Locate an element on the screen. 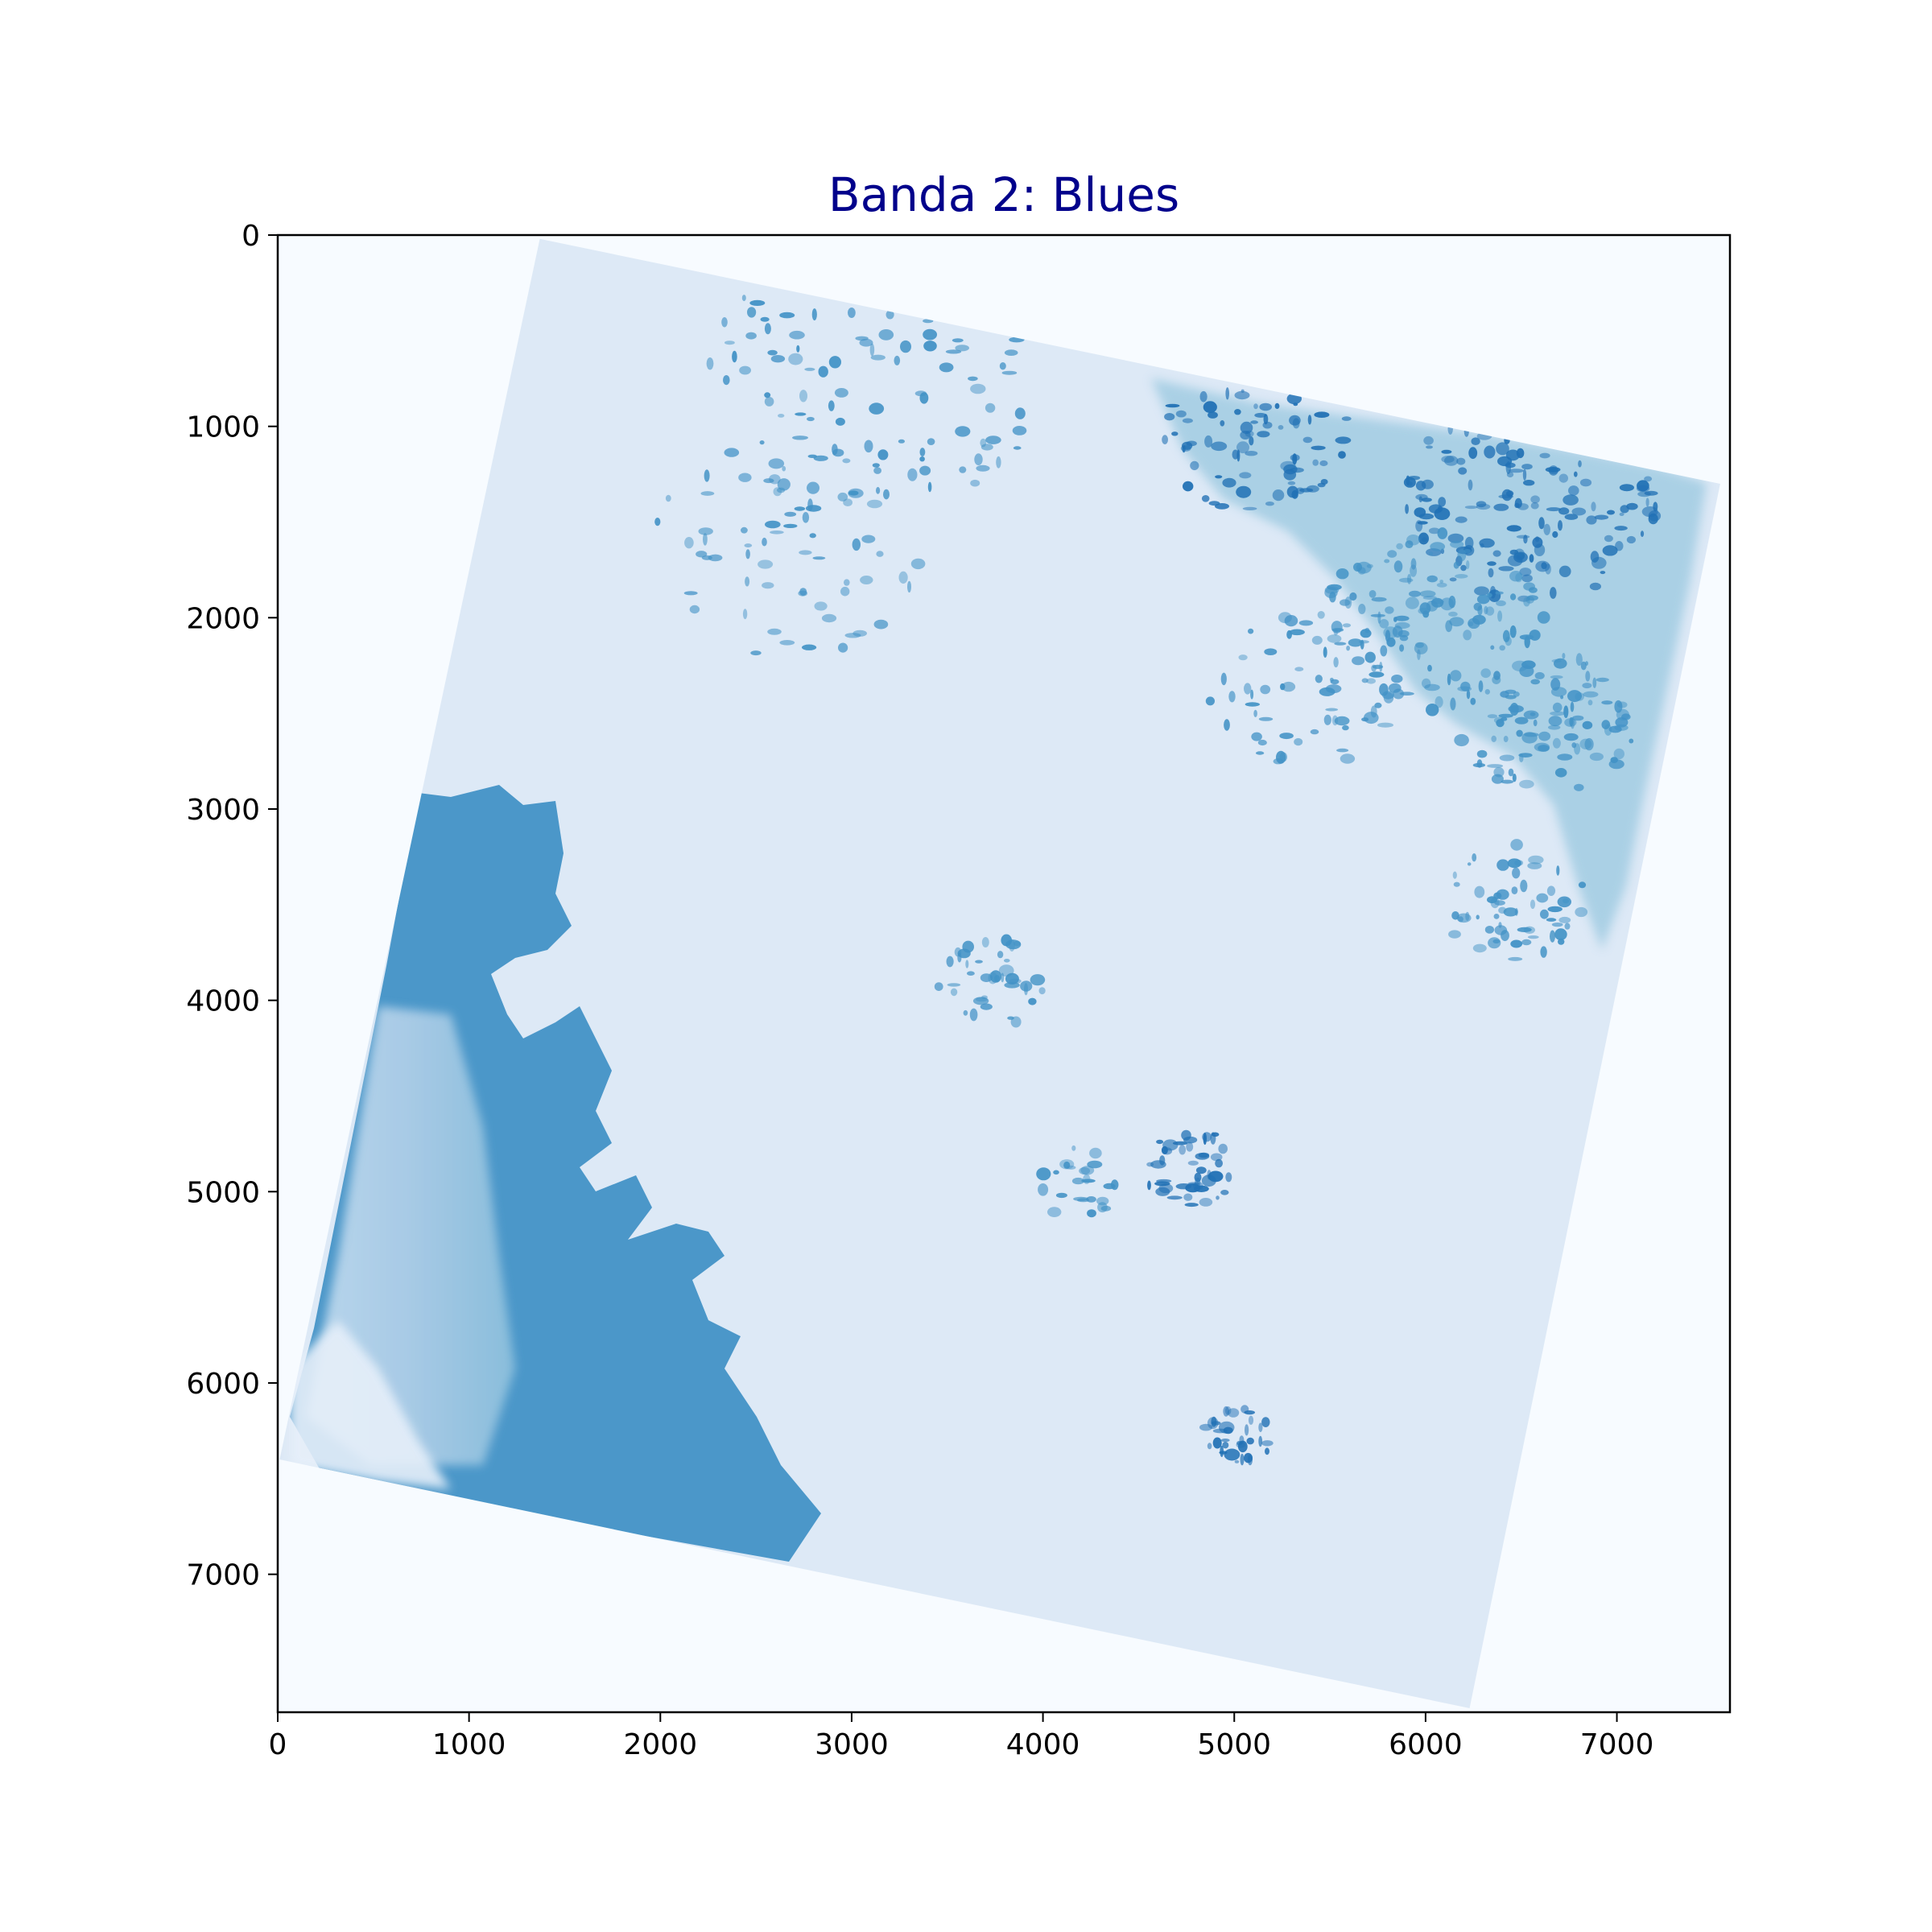  y-tick-label: 4000 is located at coordinates (223, 1001).